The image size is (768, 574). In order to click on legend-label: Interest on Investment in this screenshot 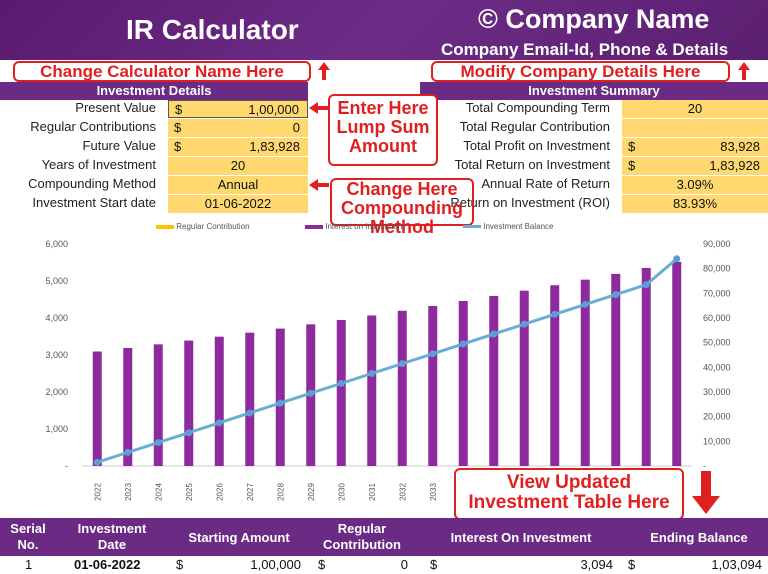, I will do `click(365, 226)`.